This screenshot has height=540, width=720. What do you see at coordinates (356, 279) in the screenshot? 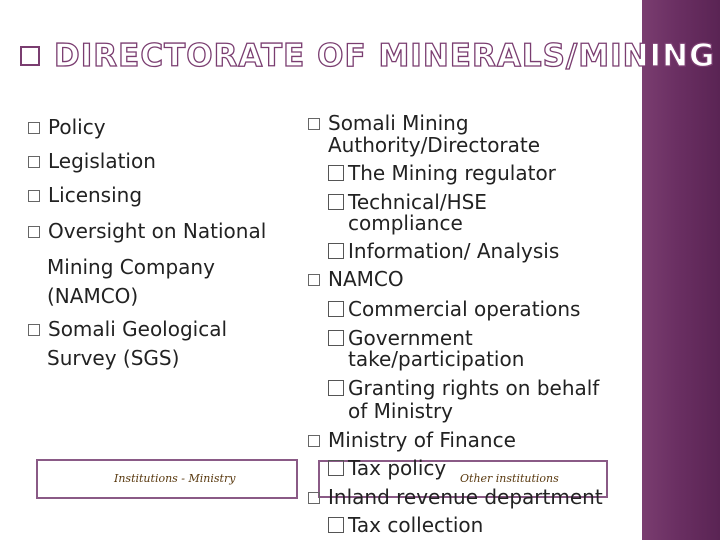
I see `right-bullet-namco: NAMCO` at bounding box center [356, 279].